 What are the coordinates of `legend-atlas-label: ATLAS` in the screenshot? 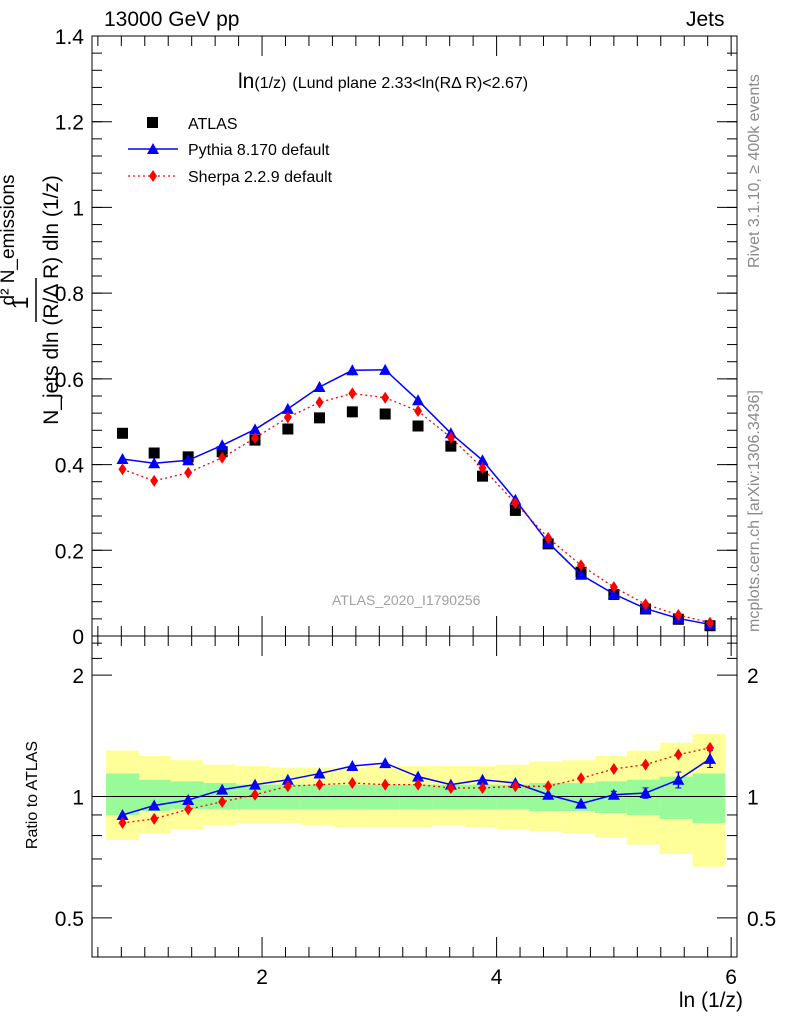 It's located at (213, 124).